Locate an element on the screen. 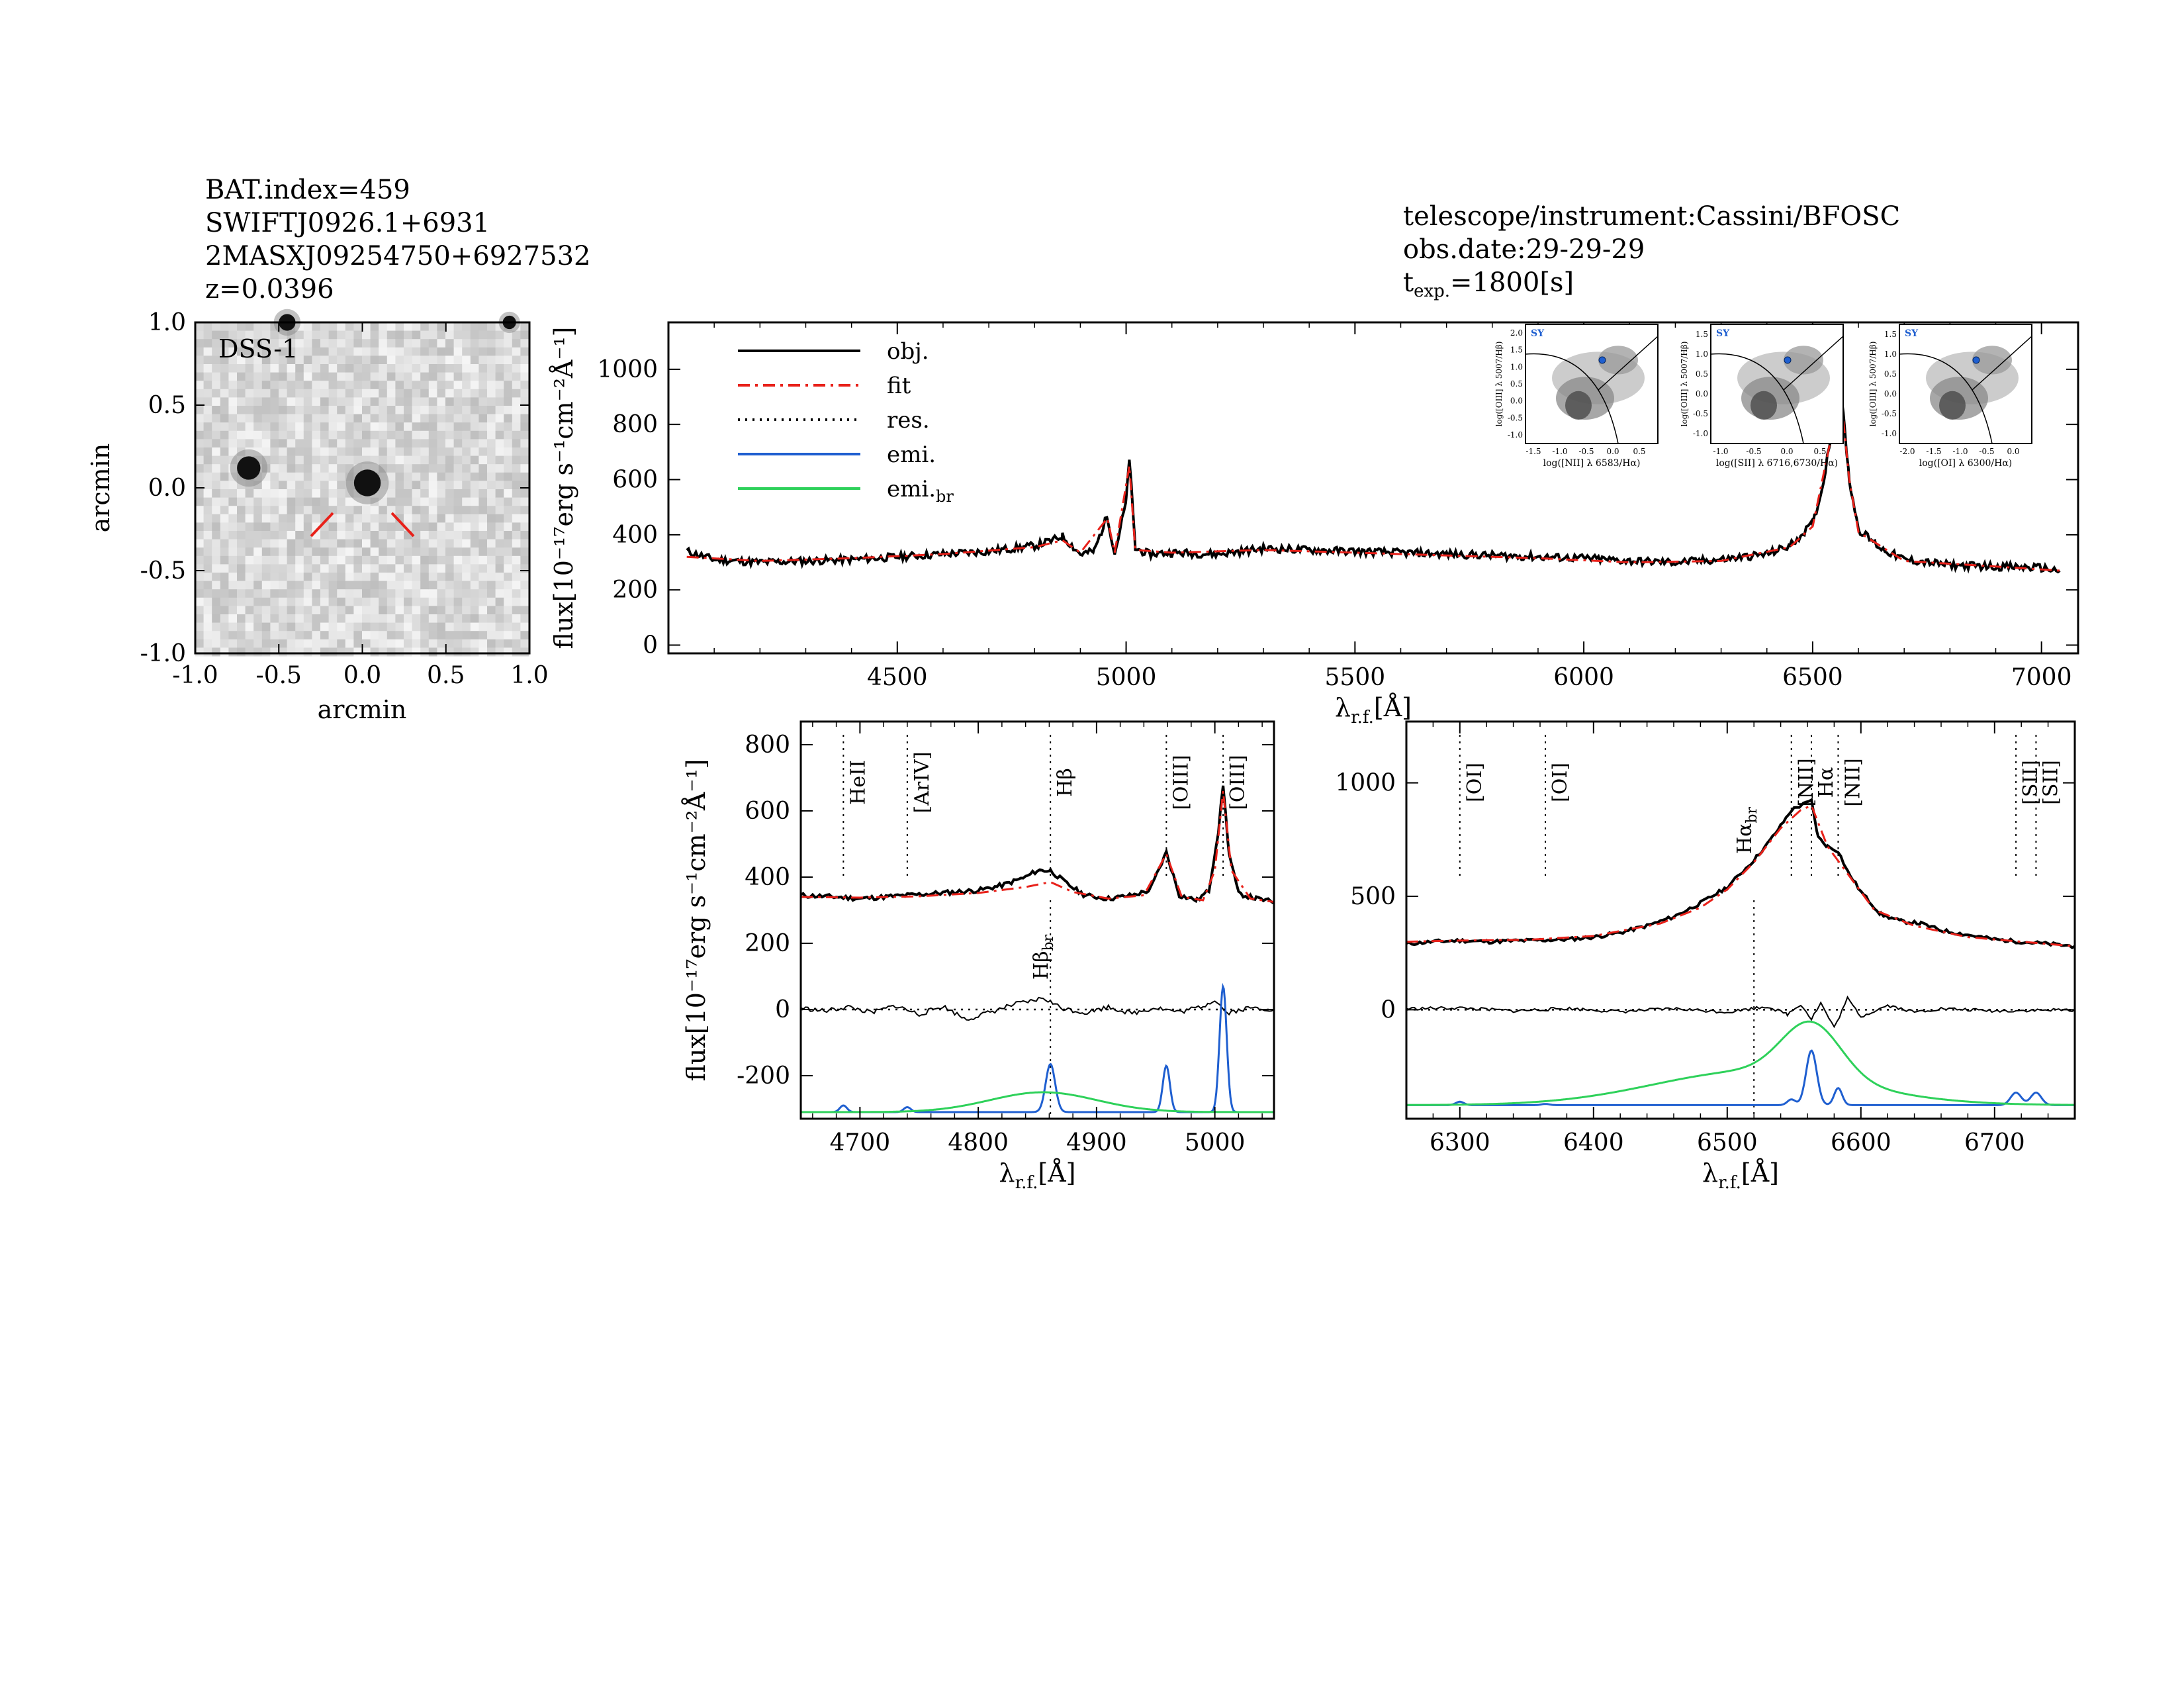 The image size is (2184, 1688). bpt-oi-ylabel: log([OIII] λ 5007/Hβ) is located at coordinates (1873, 384).